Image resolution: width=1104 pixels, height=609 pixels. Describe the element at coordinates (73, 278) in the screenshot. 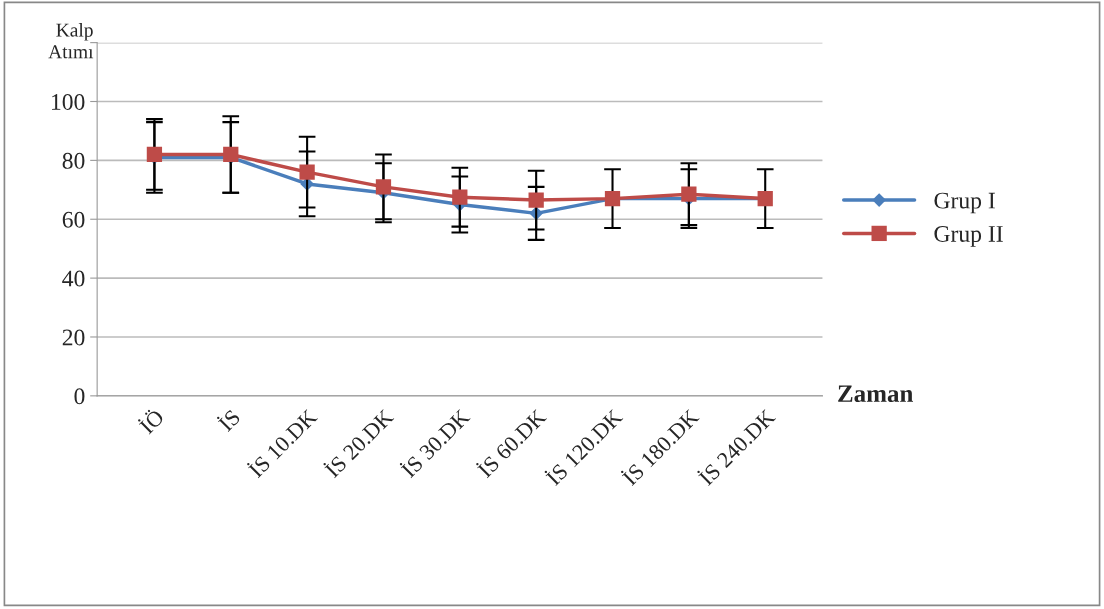

I see `y-tick-label: 40` at that location.